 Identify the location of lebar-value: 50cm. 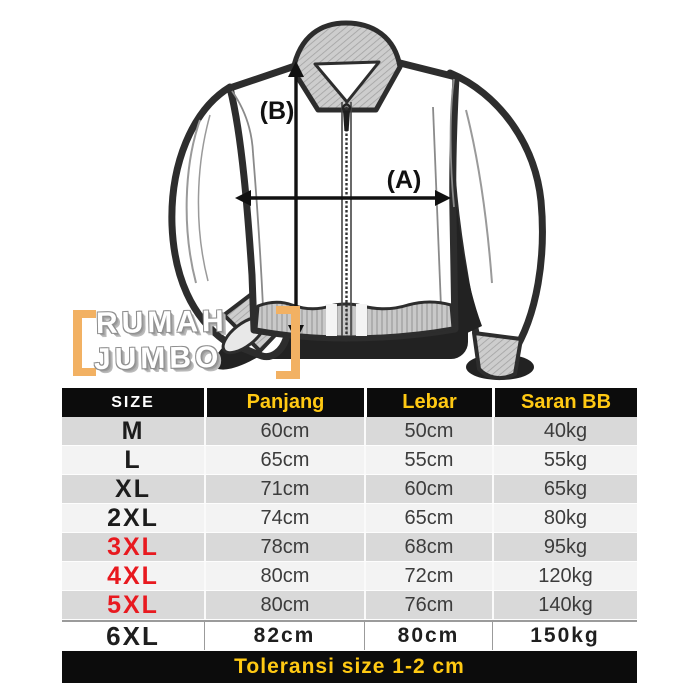
(428, 431).